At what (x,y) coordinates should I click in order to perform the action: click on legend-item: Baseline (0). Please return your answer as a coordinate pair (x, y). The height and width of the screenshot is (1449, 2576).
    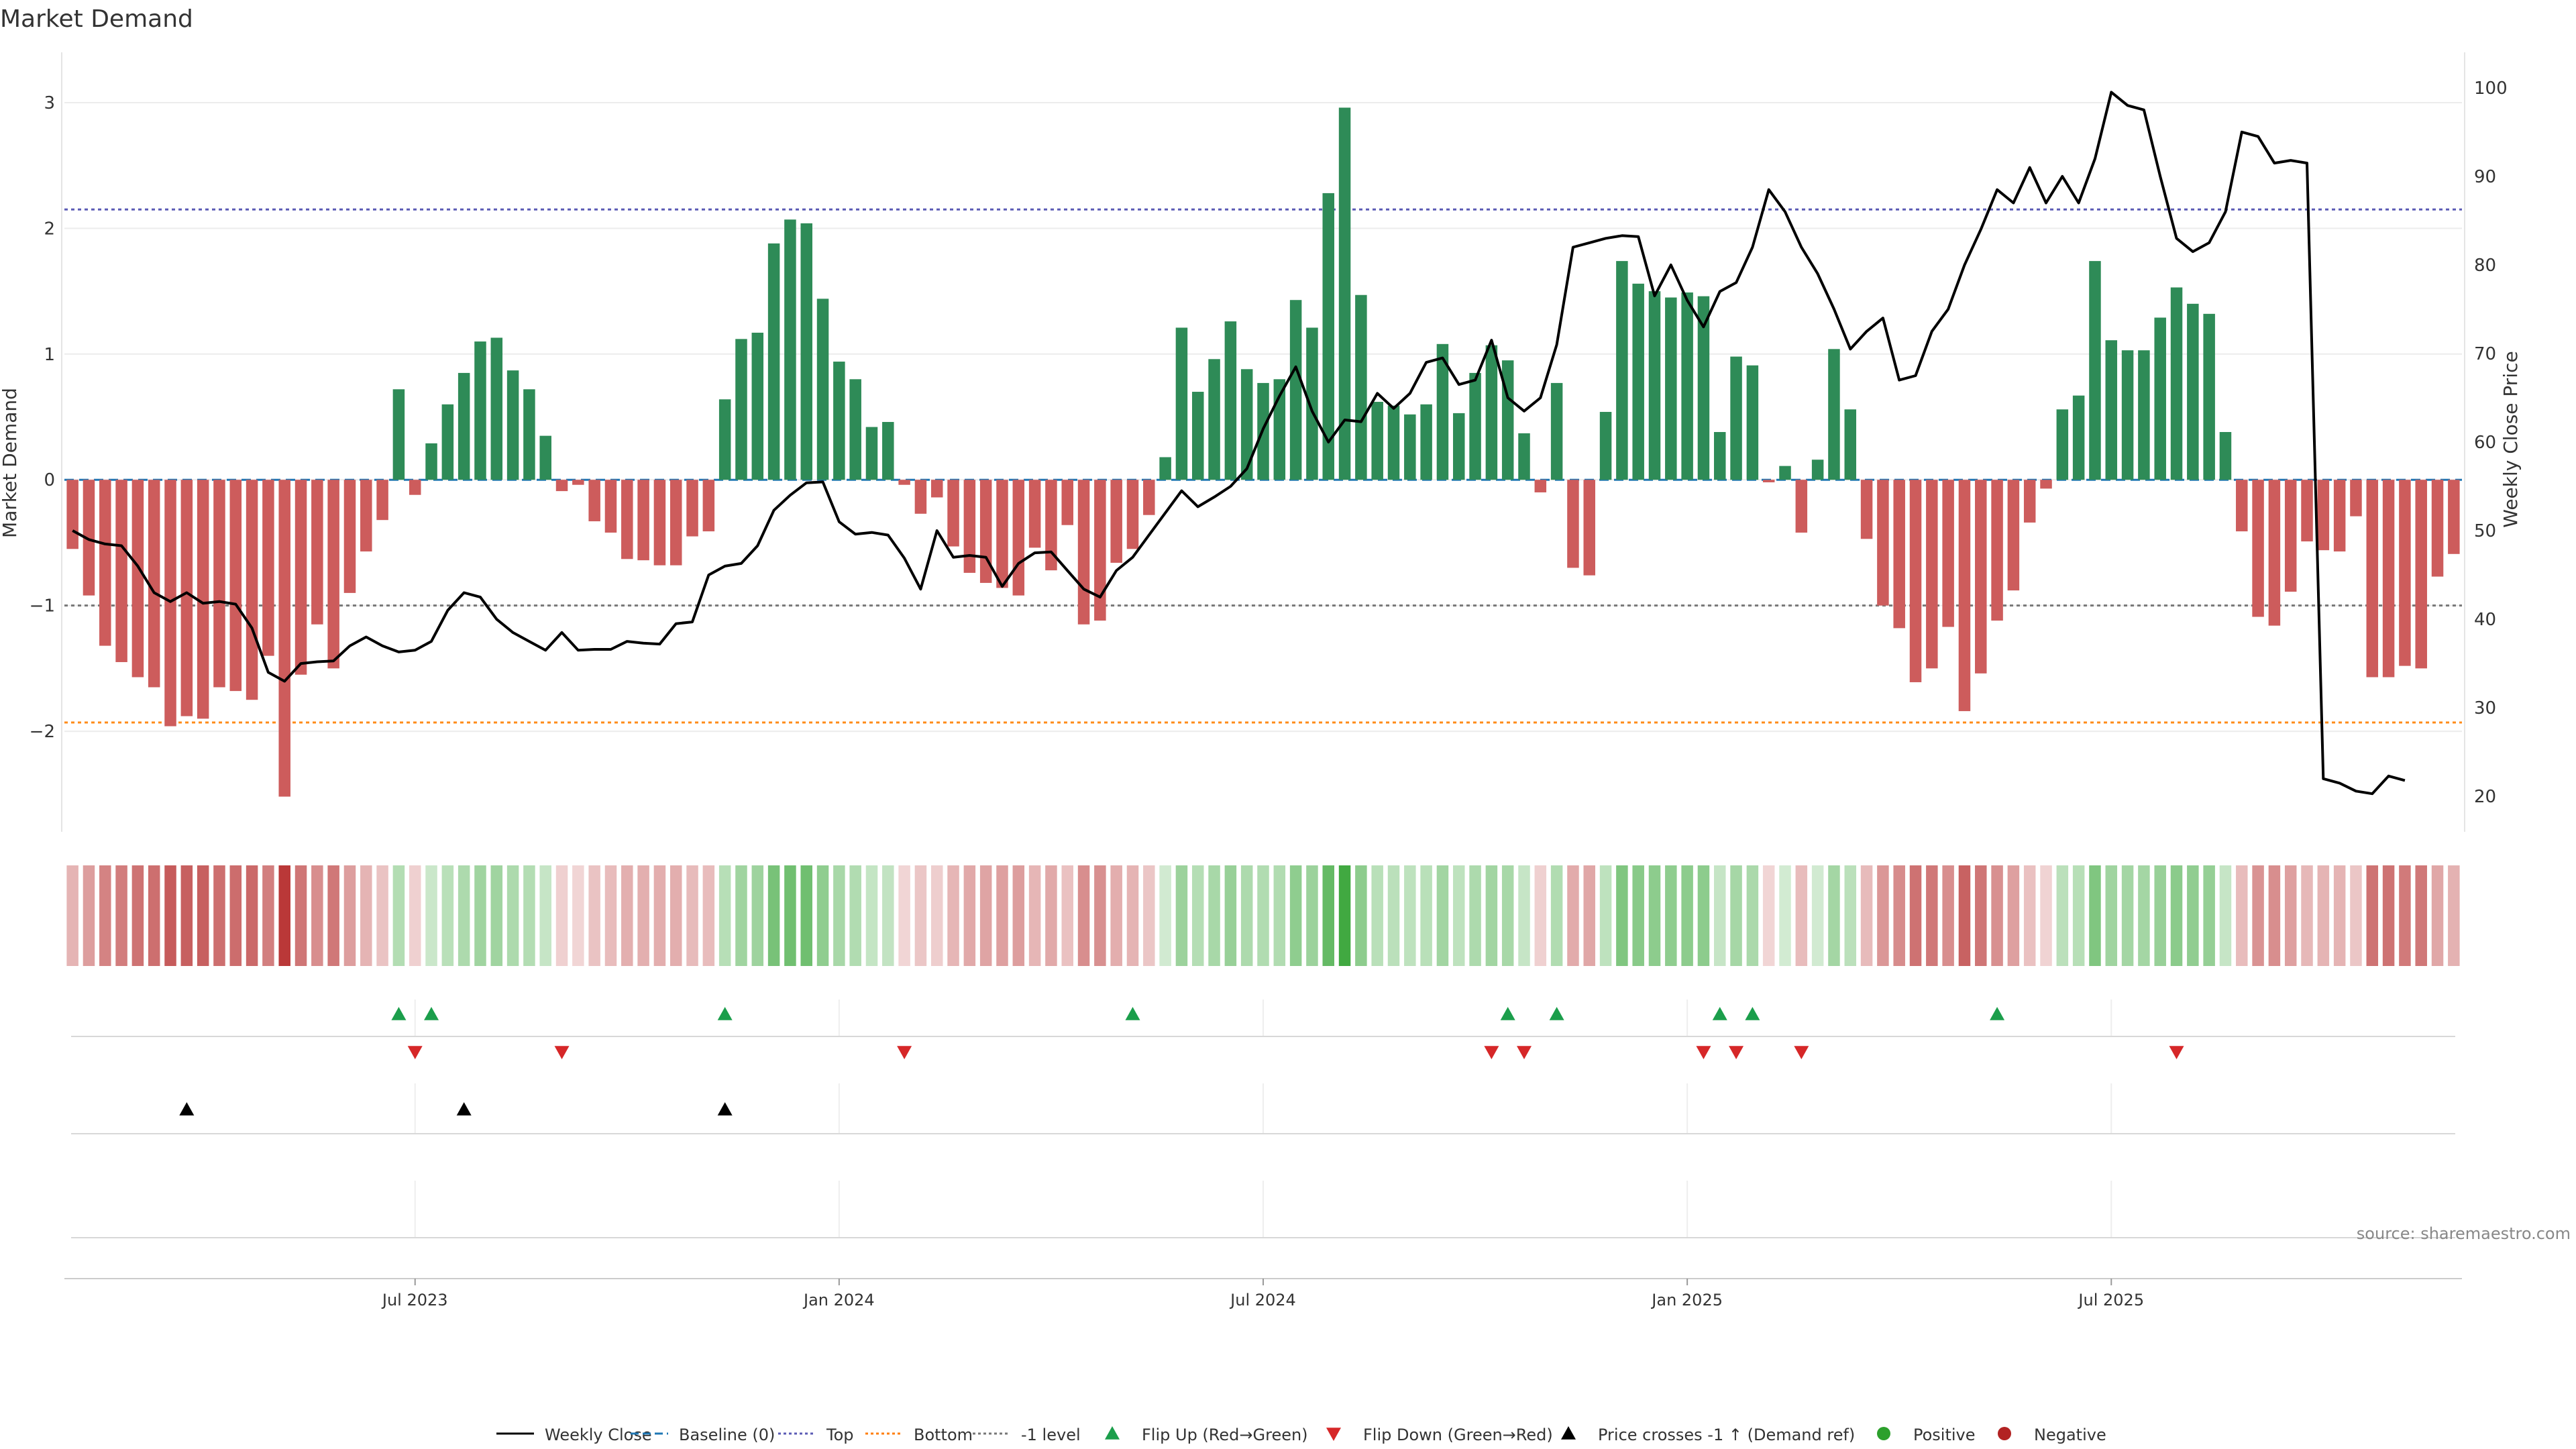
    Looking at the image, I should click on (703, 1435).